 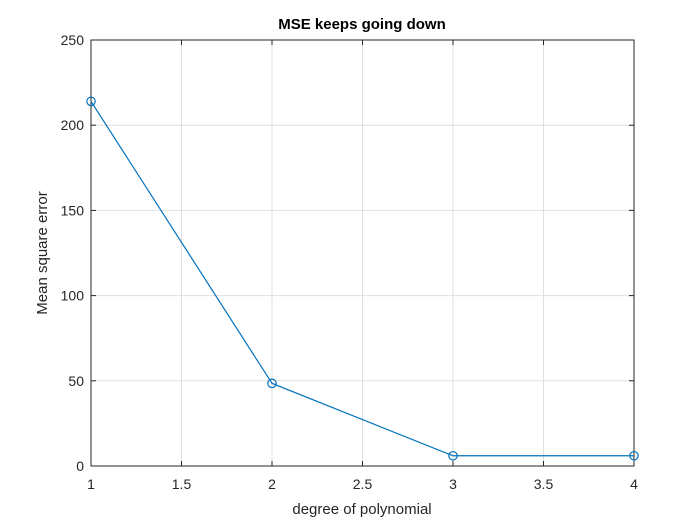 What do you see at coordinates (453, 484) in the screenshot?
I see `x-tick-label: 3` at bounding box center [453, 484].